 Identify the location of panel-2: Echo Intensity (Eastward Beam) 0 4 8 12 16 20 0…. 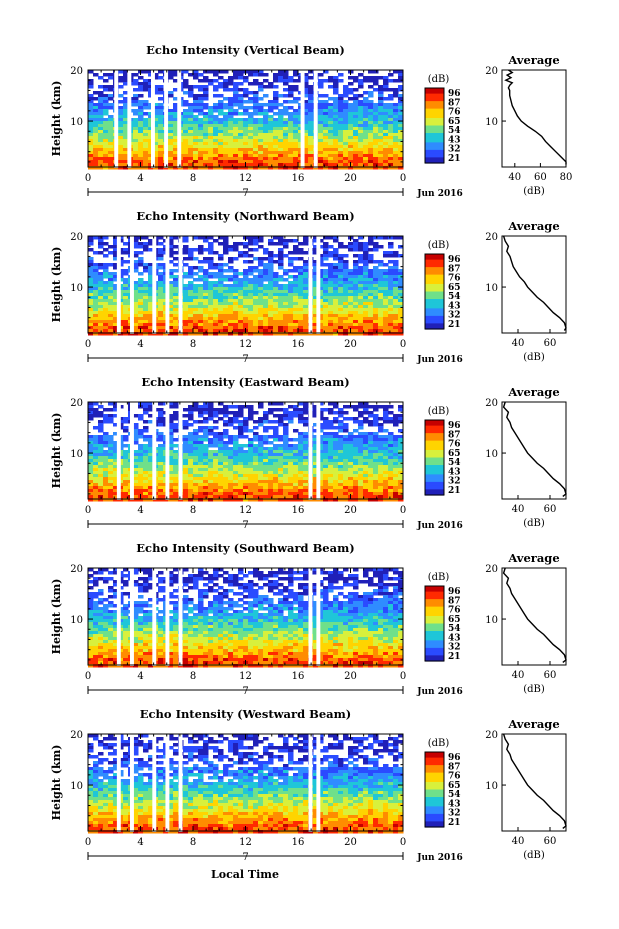
(308, 453).